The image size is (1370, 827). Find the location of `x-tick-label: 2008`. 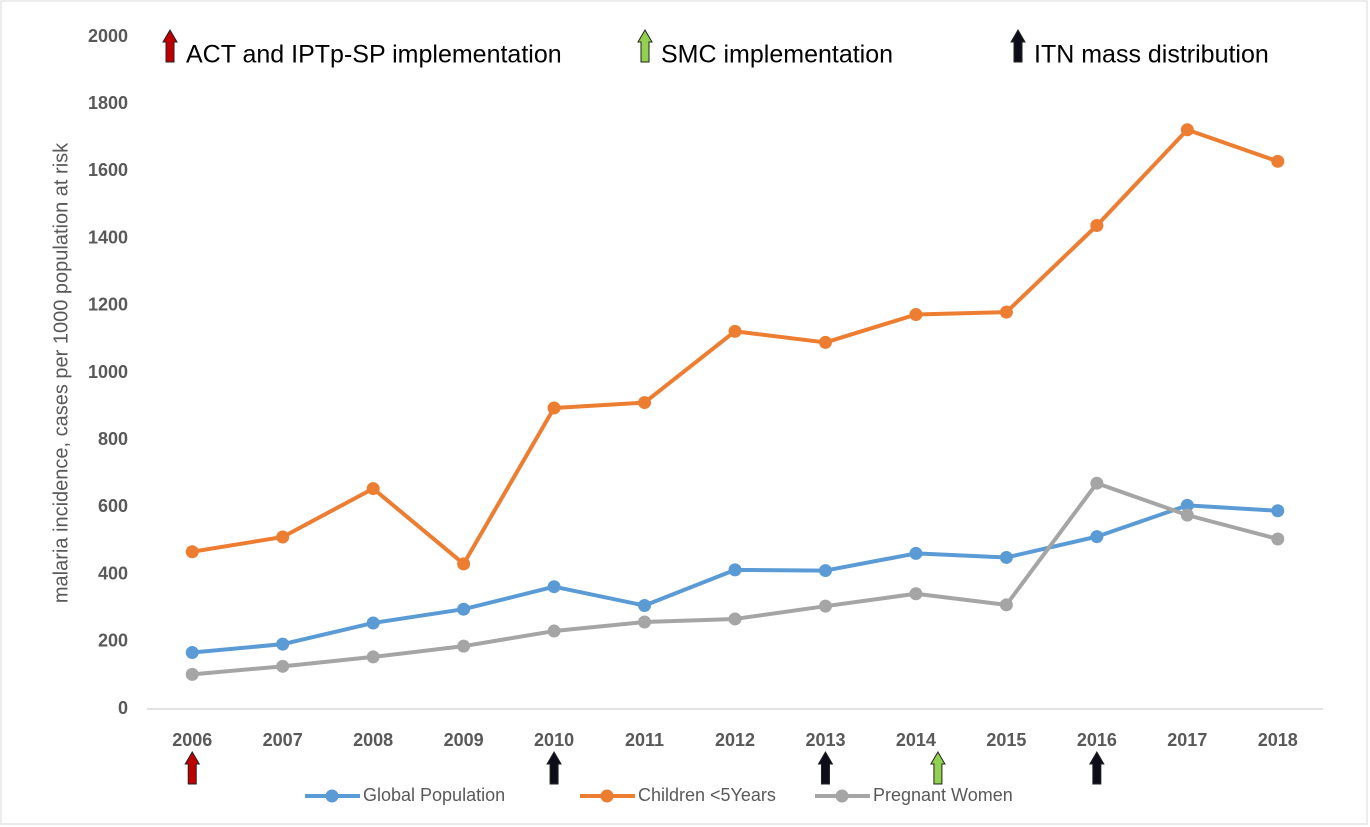

x-tick-label: 2008 is located at coordinates (373, 740).